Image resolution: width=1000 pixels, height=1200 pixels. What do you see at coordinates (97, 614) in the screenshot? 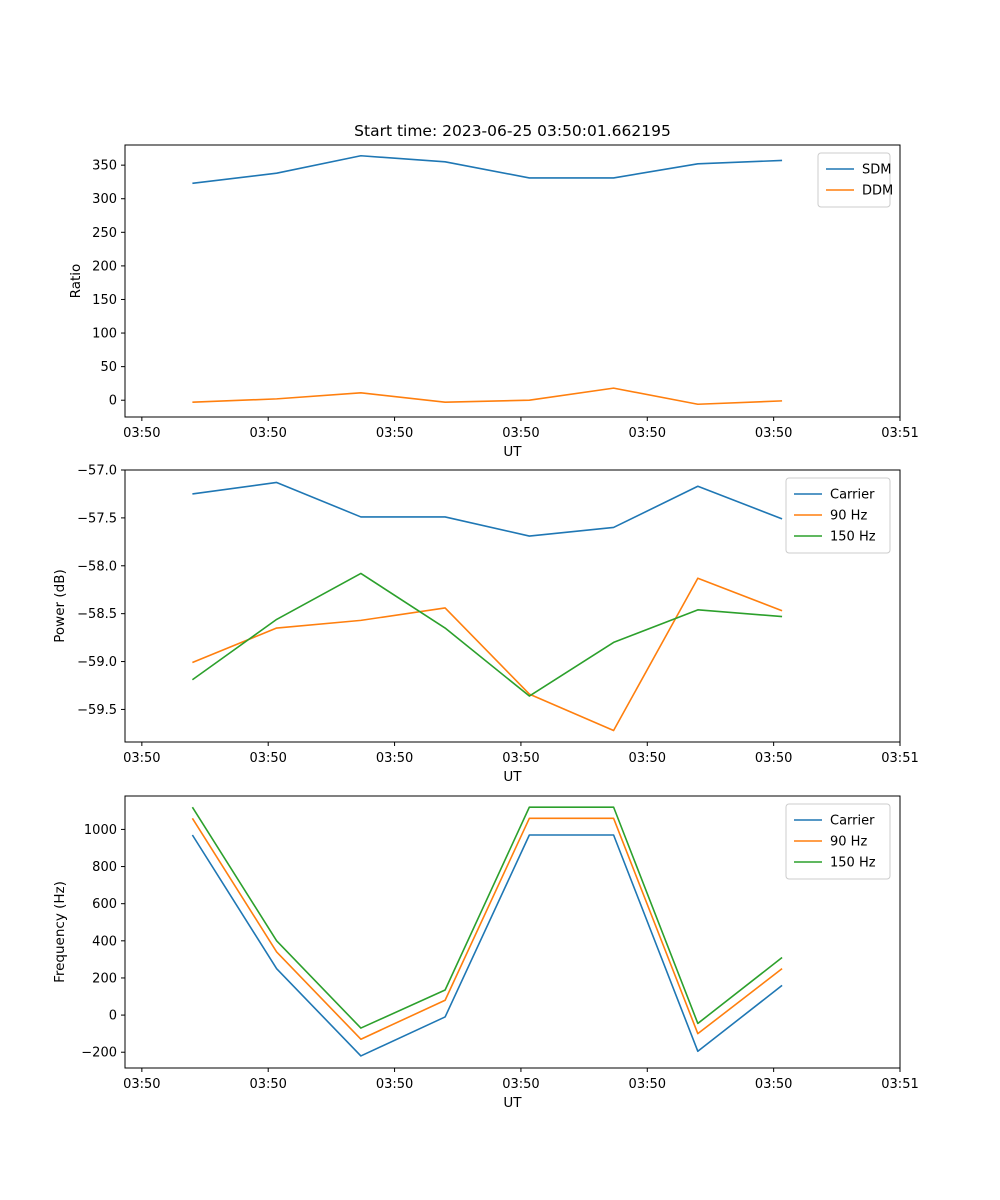
I see `y-tick-label: −58.5` at bounding box center [97, 614].